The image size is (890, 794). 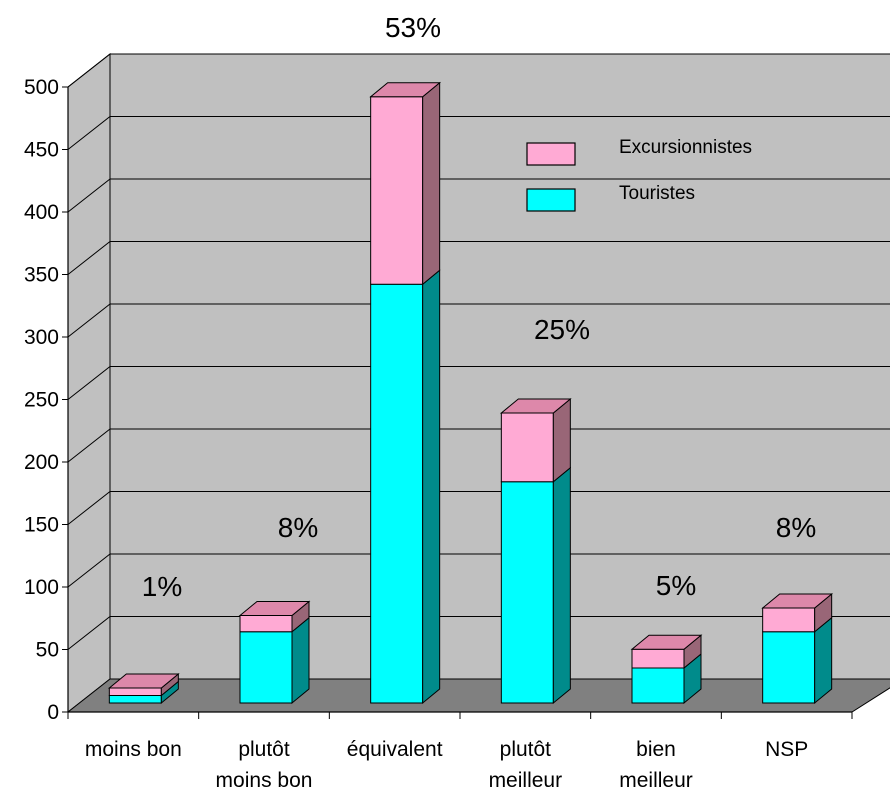 What do you see at coordinates (162, 586) in the screenshot?
I see `percent-label: 1%` at bounding box center [162, 586].